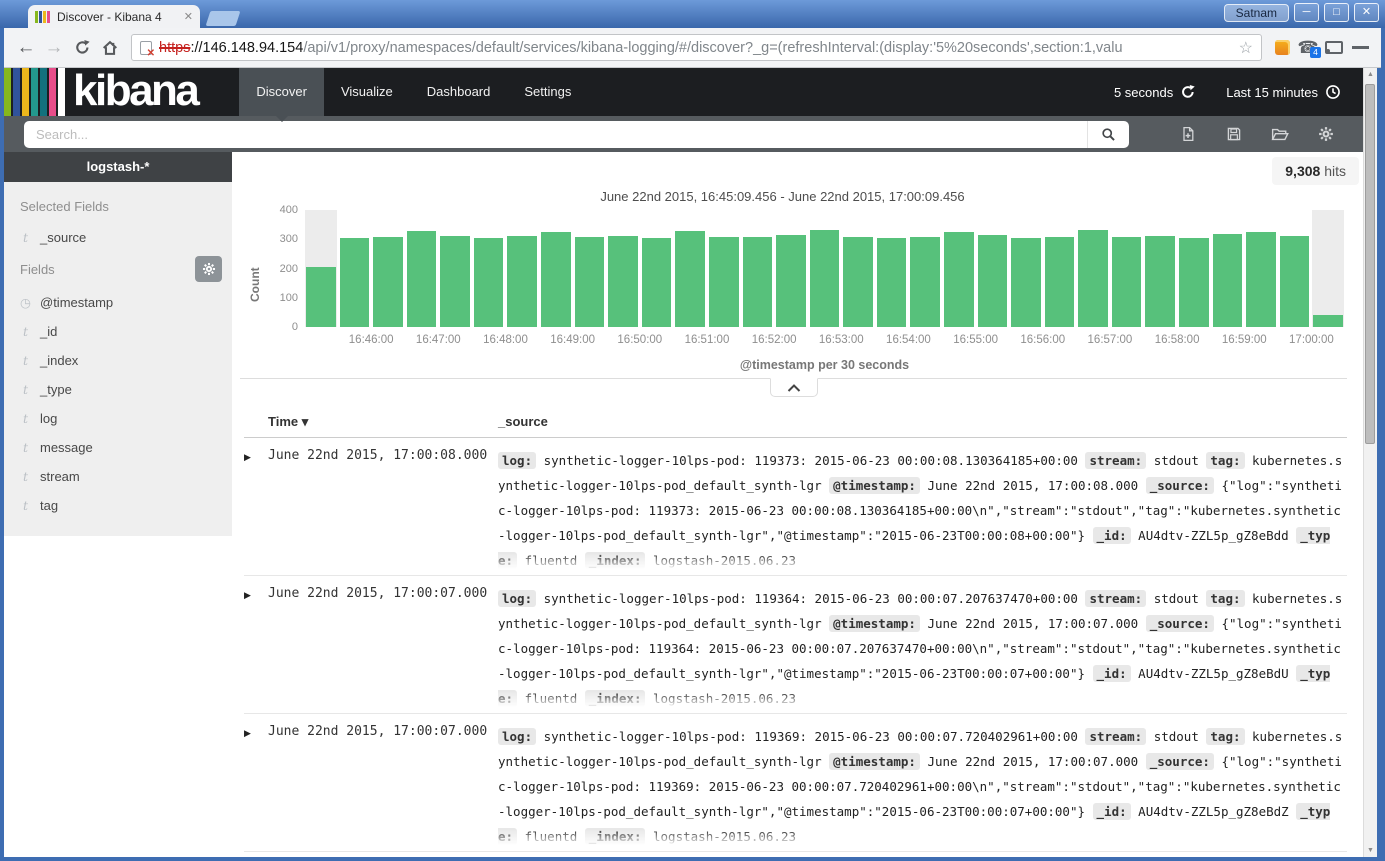 The width and height of the screenshot is (1385, 861). Describe the element at coordinates (147, 49) in the screenshot. I see `insecure-page-icon` at that location.